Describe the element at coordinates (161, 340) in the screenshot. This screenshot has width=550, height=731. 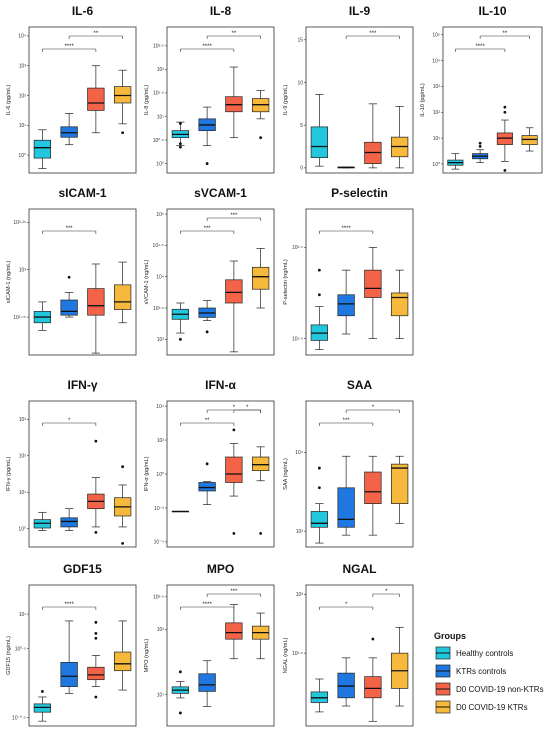
I see `y-tick-label: 10³` at that location.